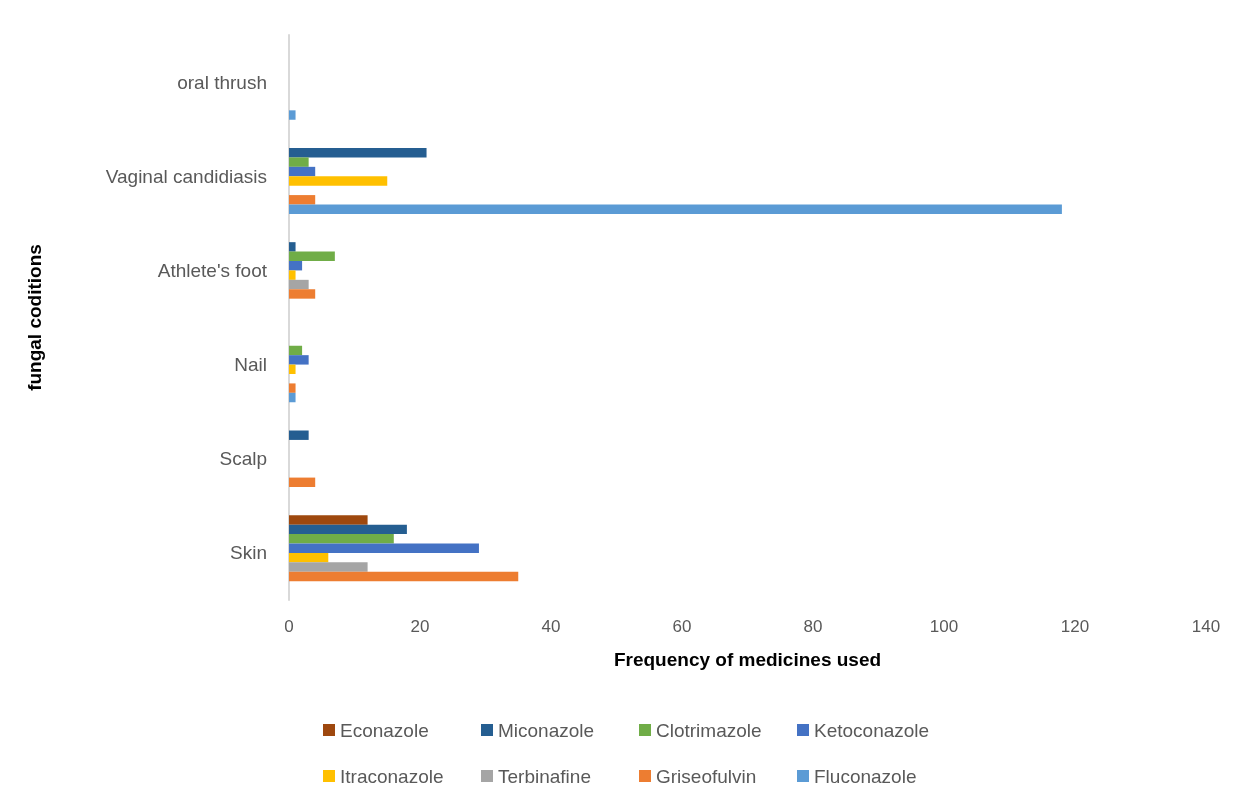 The width and height of the screenshot is (1246, 810). What do you see at coordinates (1075, 626) in the screenshot?
I see `x-tick-label: 120` at bounding box center [1075, 626].